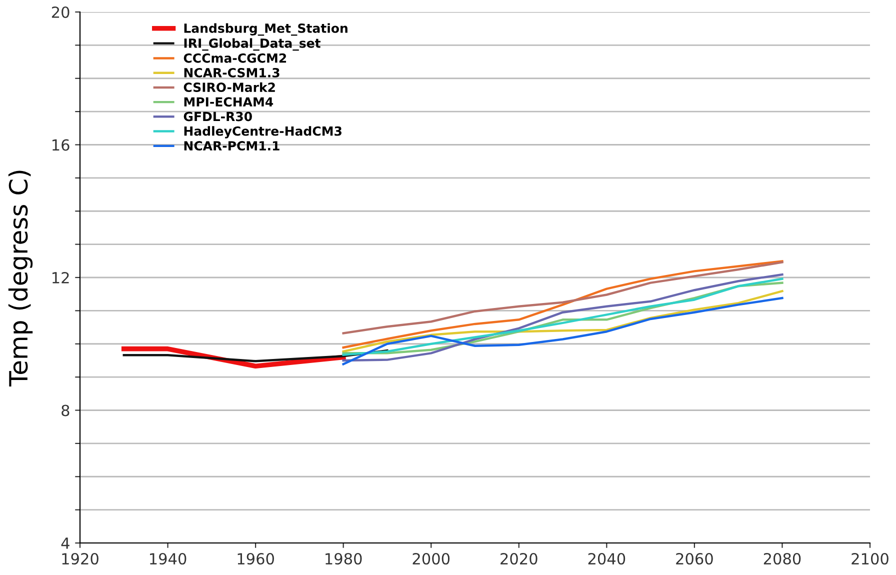 Image resolution: width=896 pixels, height=575 pixels. I want to click on x-tick-label: 2020, so click(519, 558).